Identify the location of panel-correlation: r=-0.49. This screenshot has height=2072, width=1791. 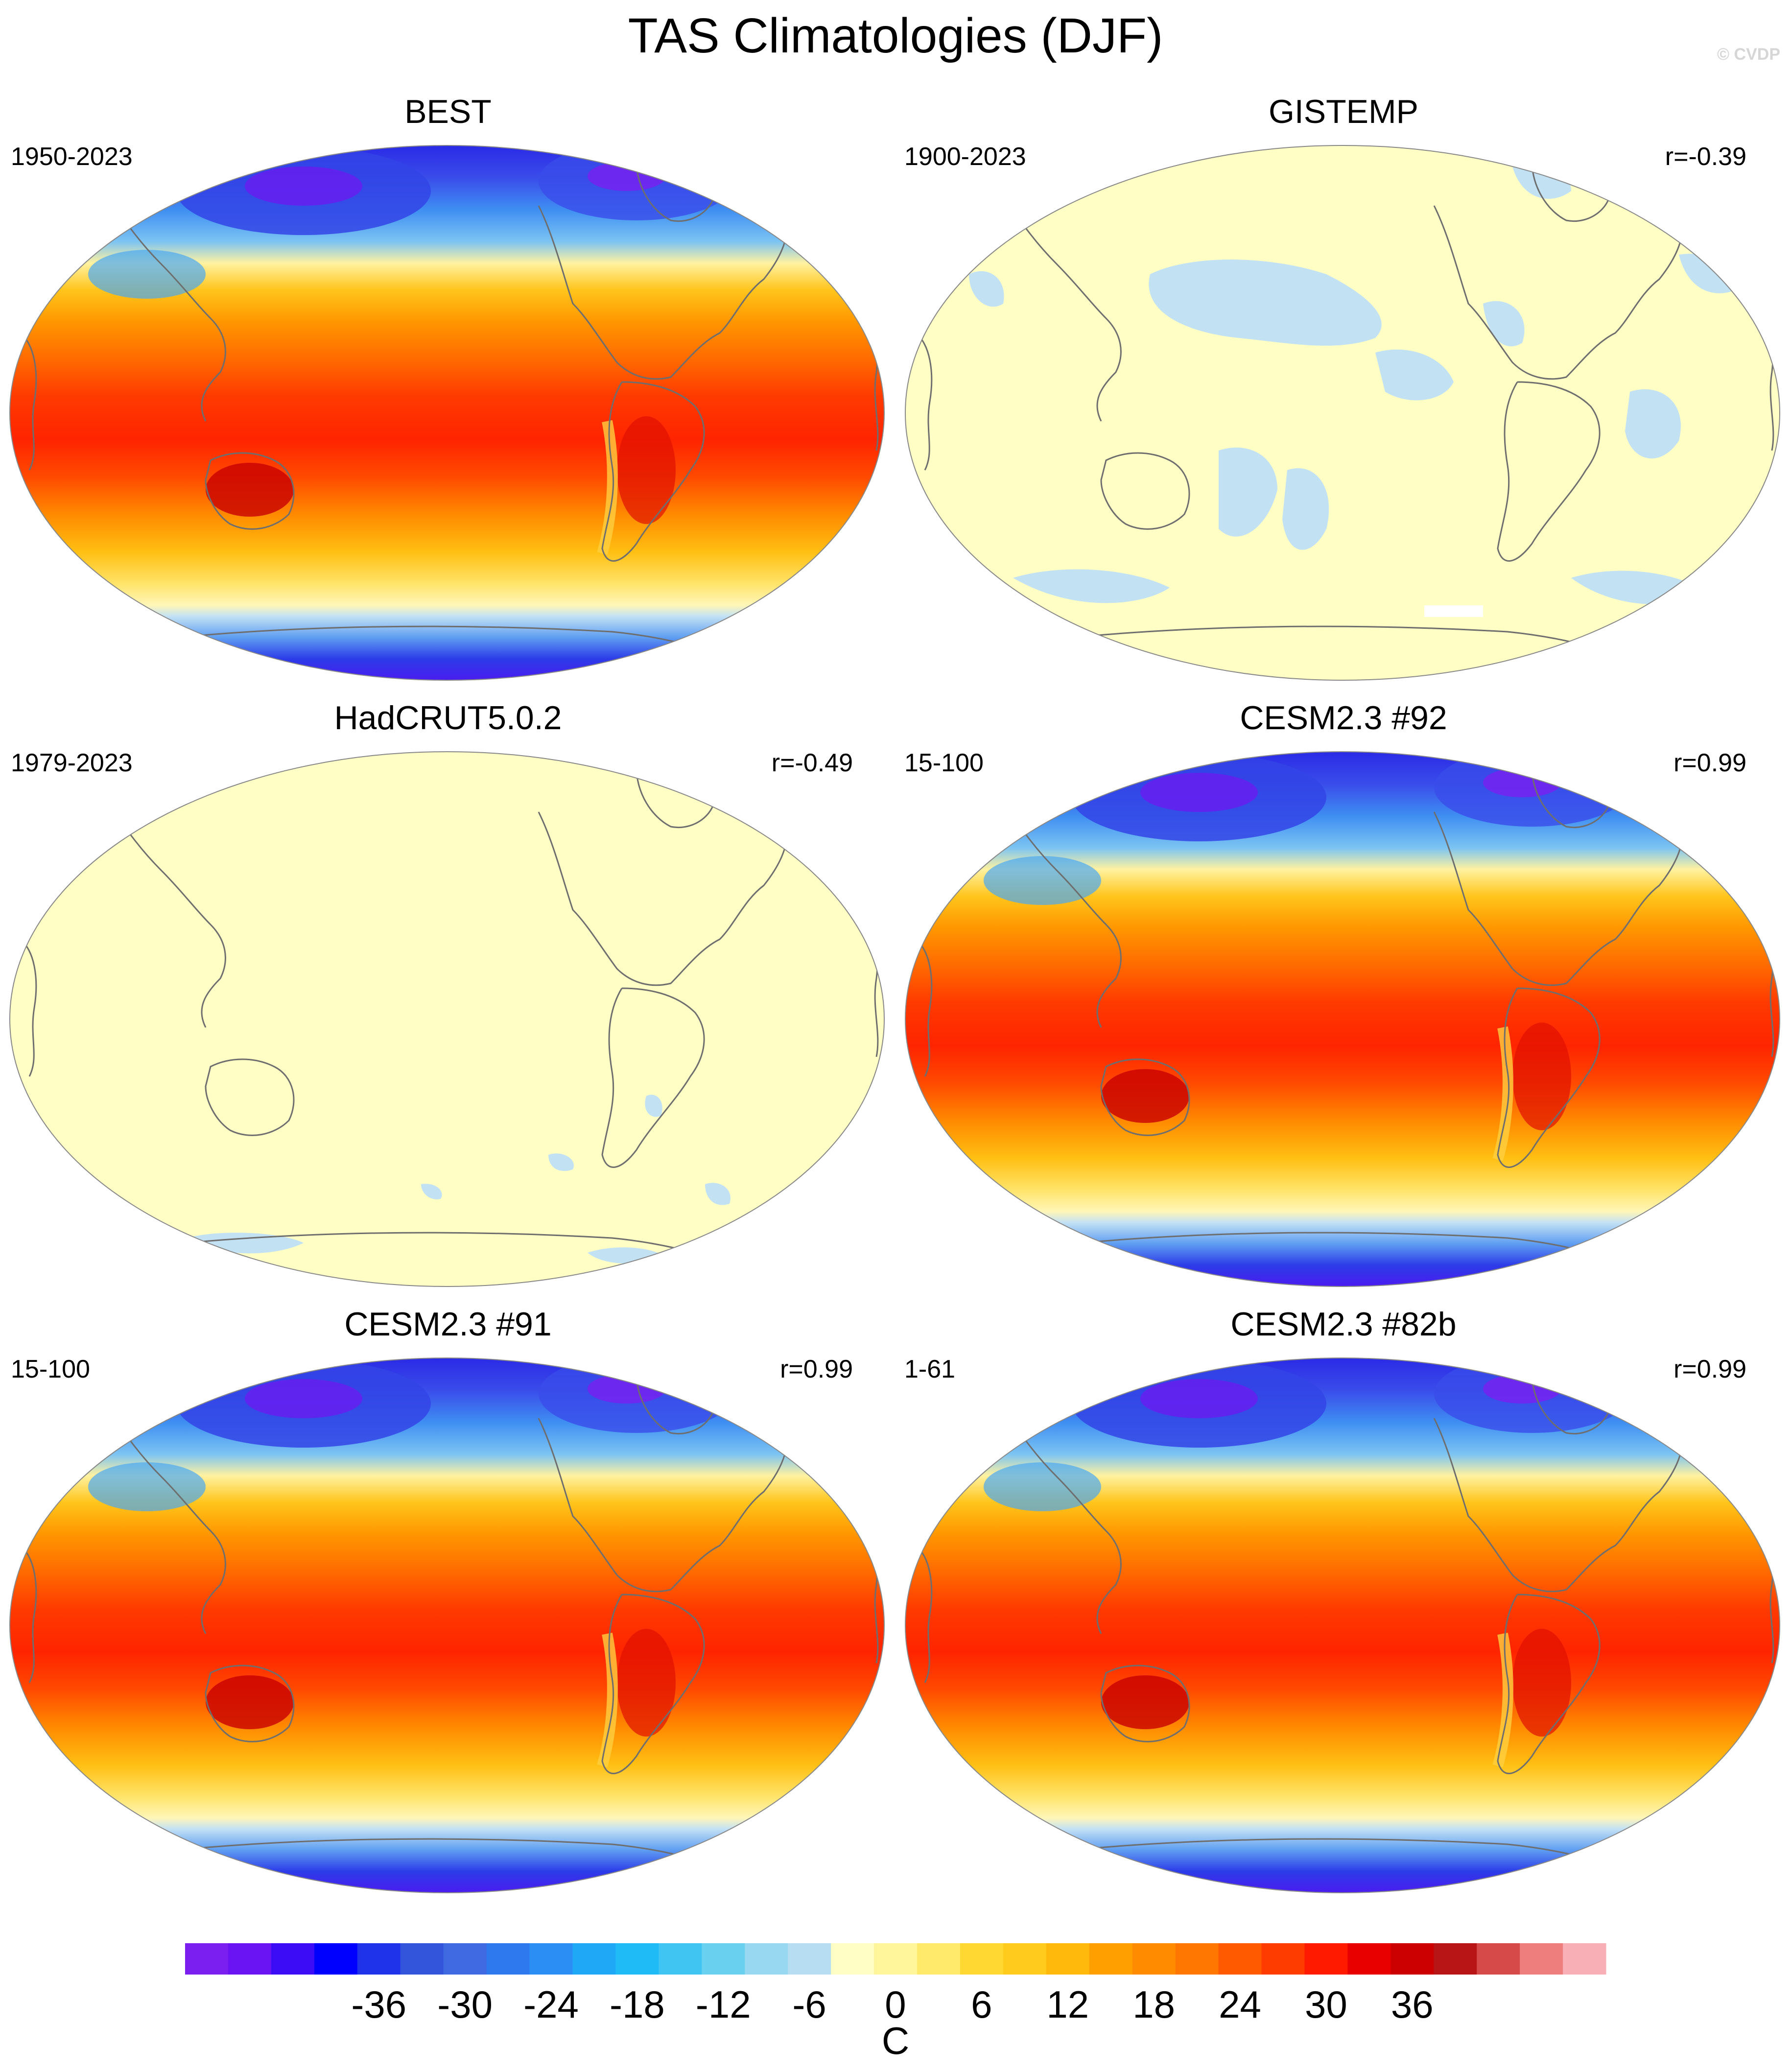
(812, 763).